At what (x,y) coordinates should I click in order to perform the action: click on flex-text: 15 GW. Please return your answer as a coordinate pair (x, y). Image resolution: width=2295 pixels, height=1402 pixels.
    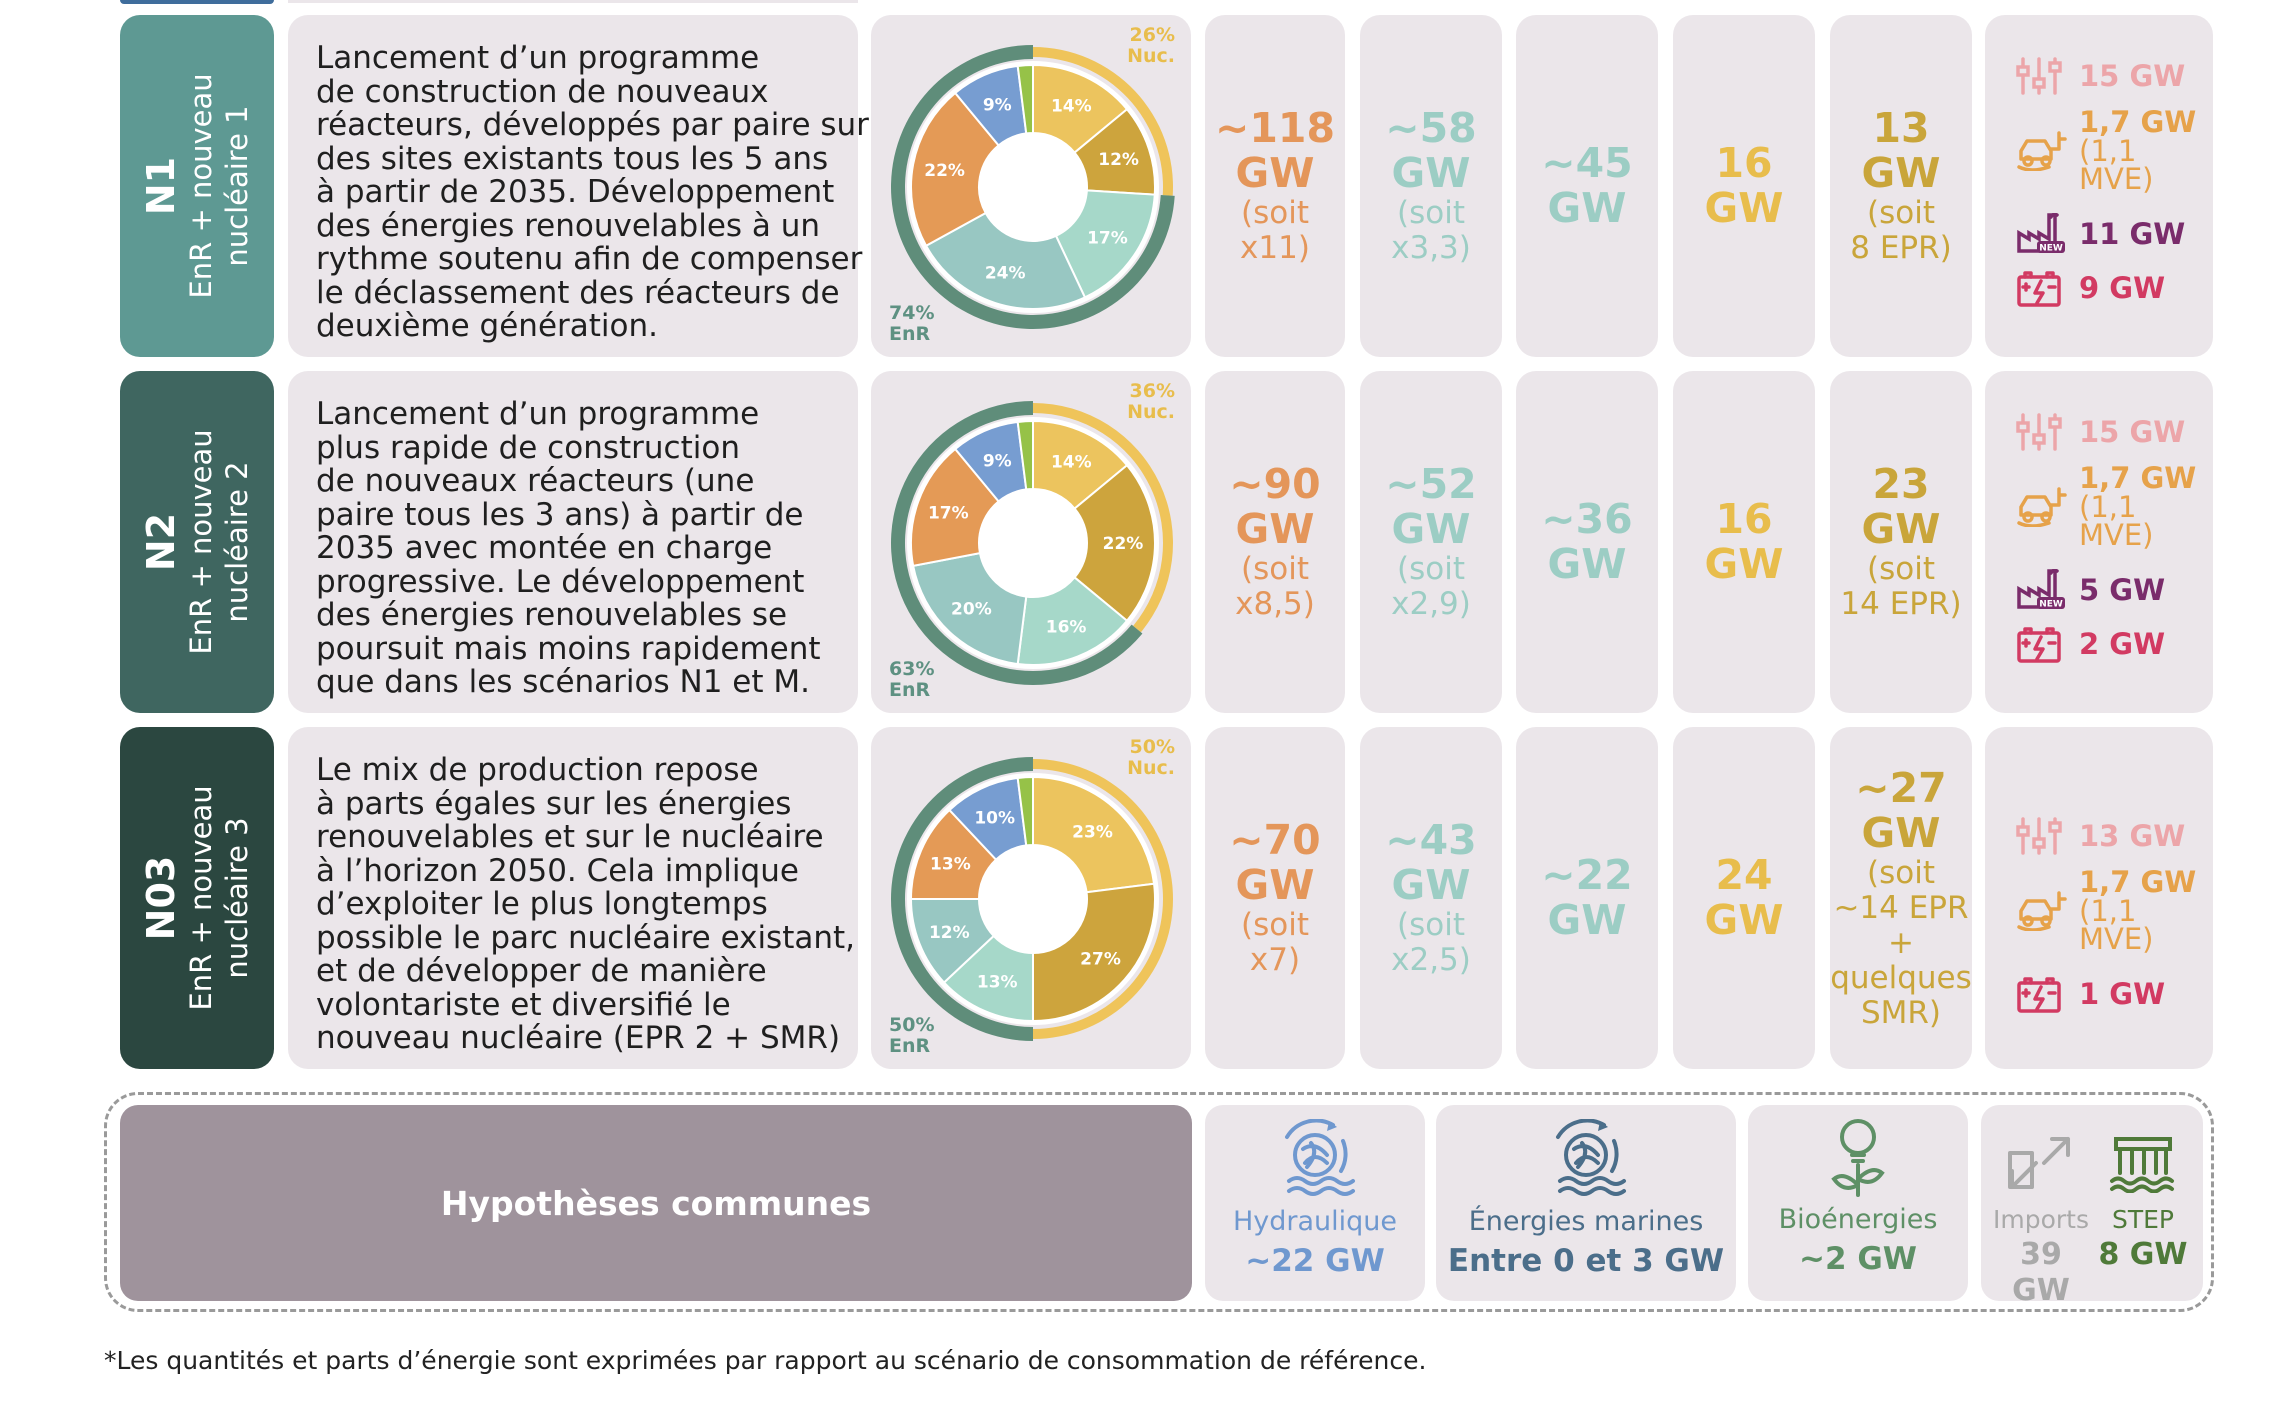
    Looking at the image, I should click on (2132, 76).